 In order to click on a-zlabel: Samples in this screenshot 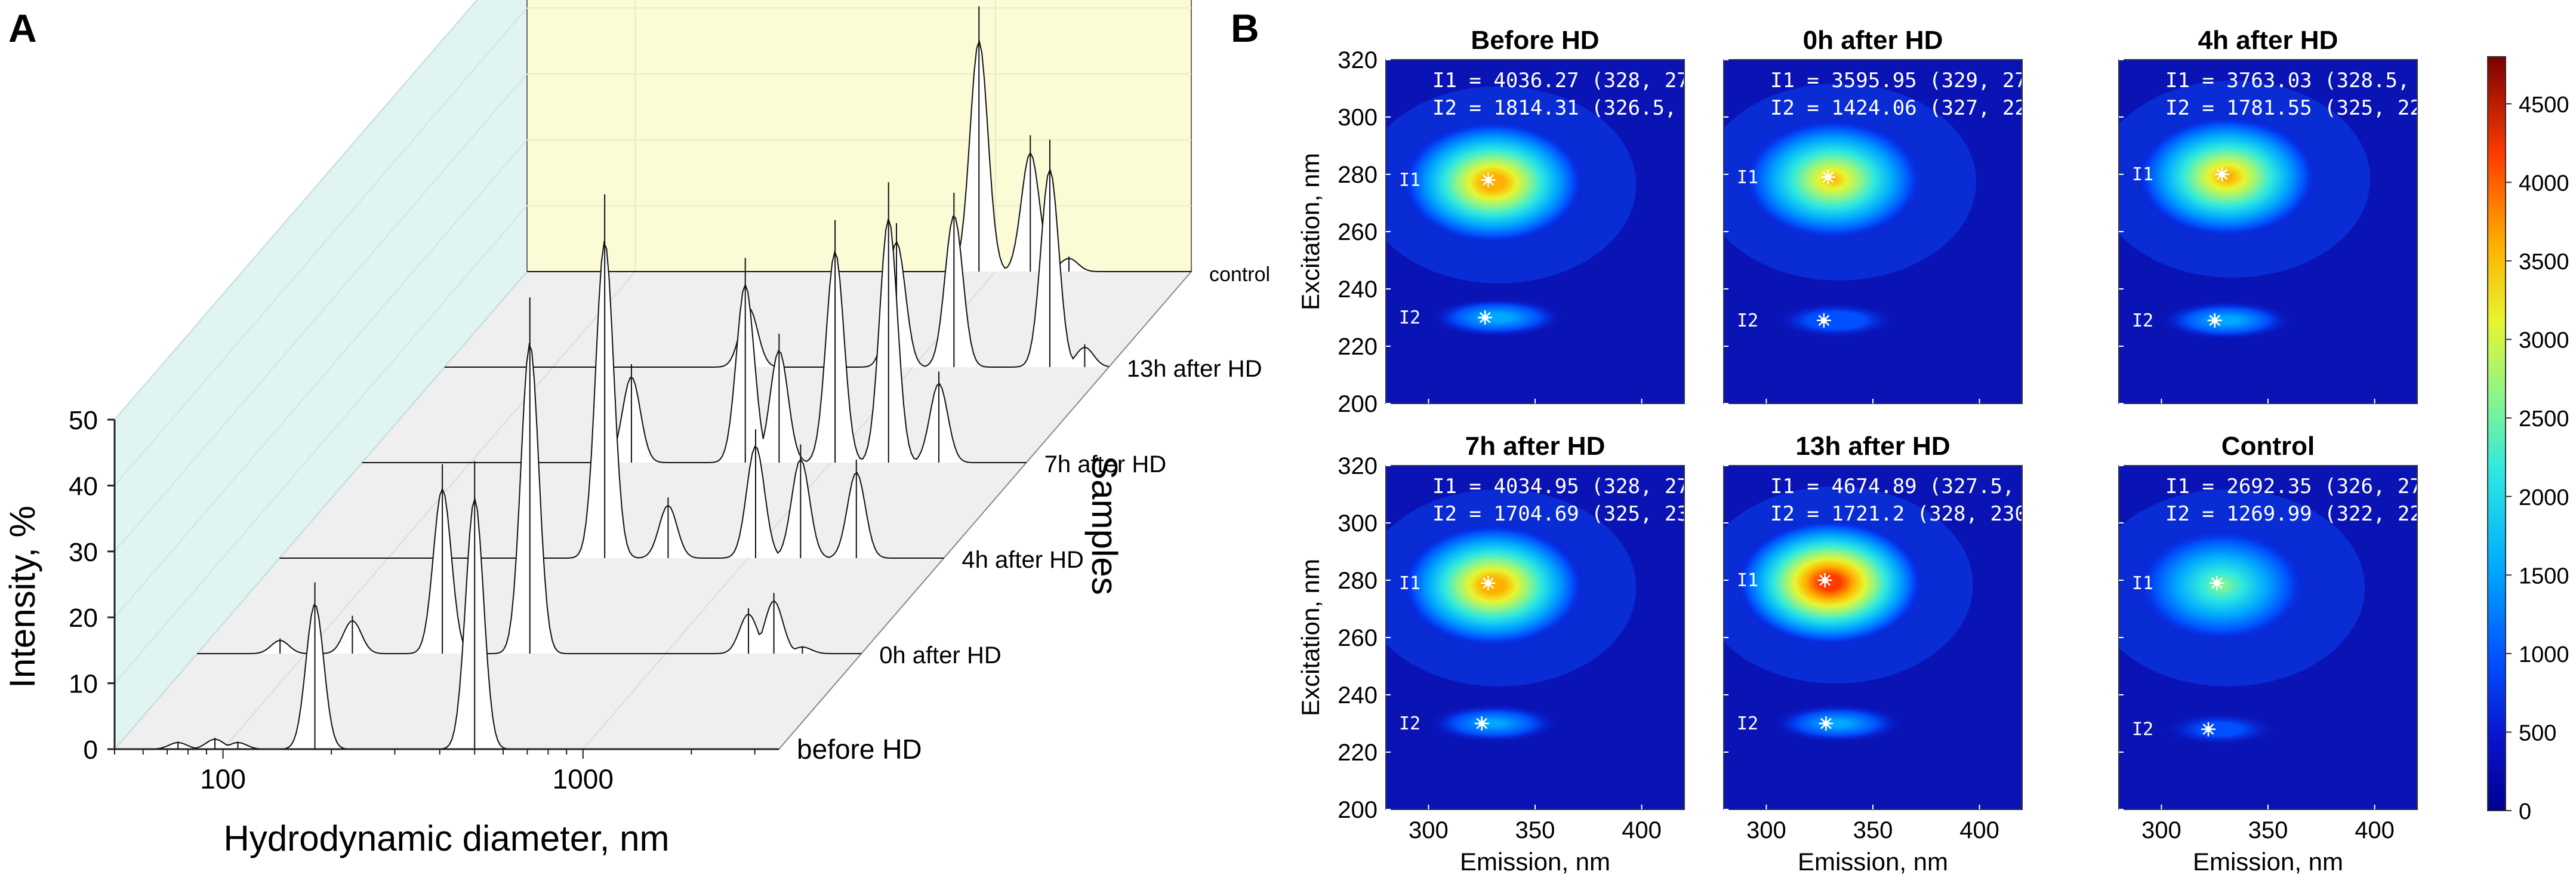, I will do `click(1104, 525)`.